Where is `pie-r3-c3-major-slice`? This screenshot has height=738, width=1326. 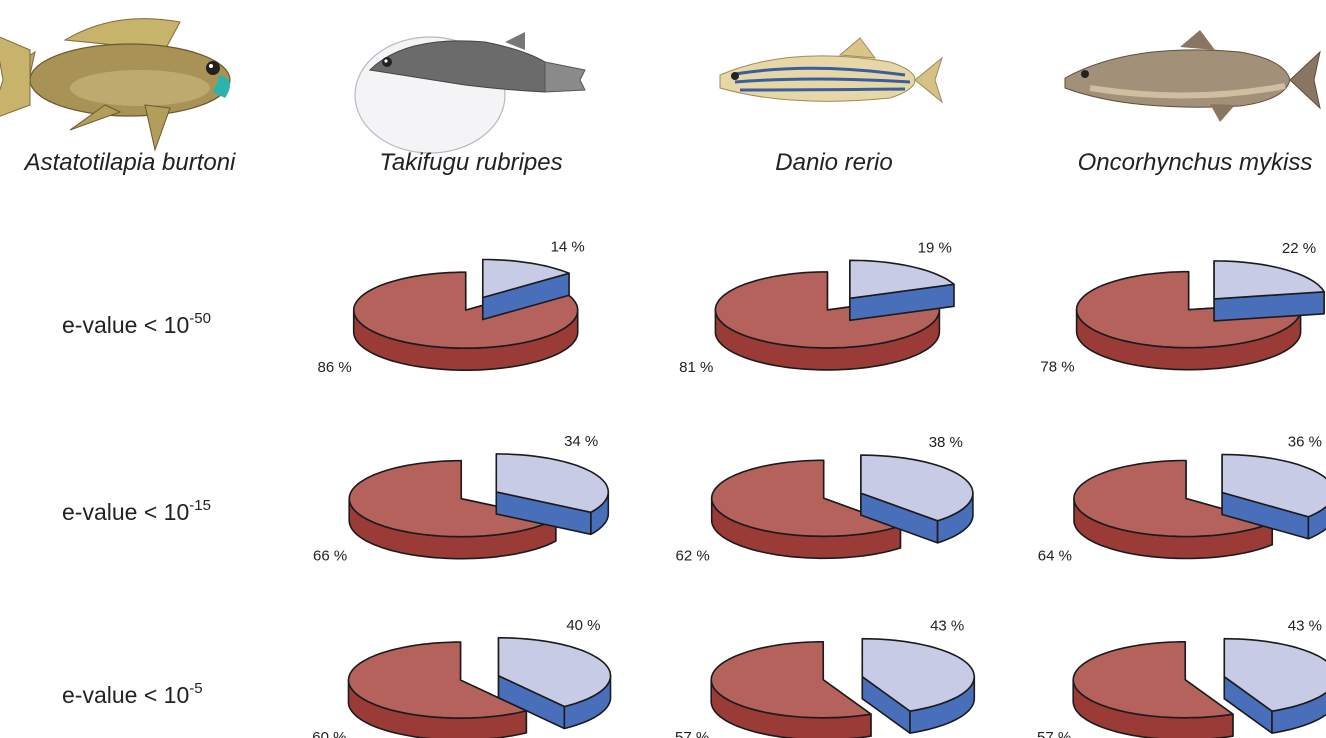 pie-r3-c3-major-slice is located at coordinates (1153, 680).